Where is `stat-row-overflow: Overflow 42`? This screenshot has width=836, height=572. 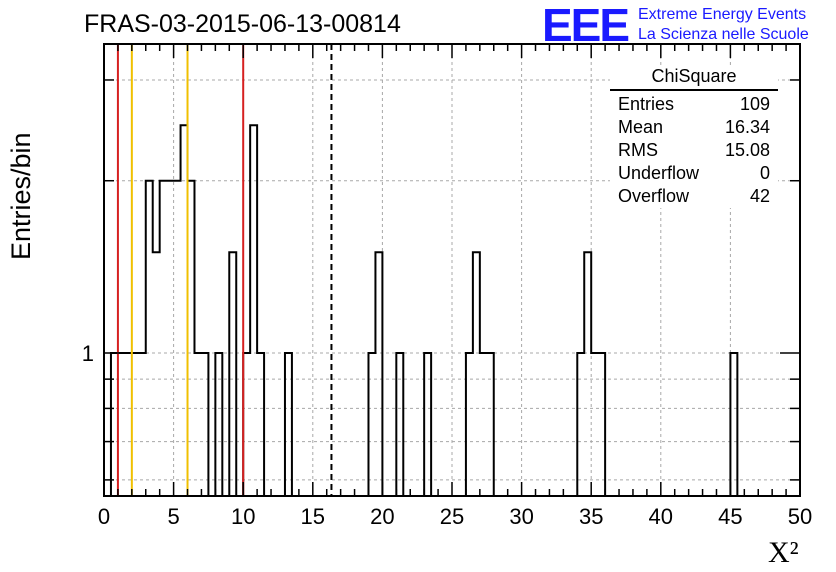 stat-row-overflow: Overflow 42 is located at coordinates (694, 196).